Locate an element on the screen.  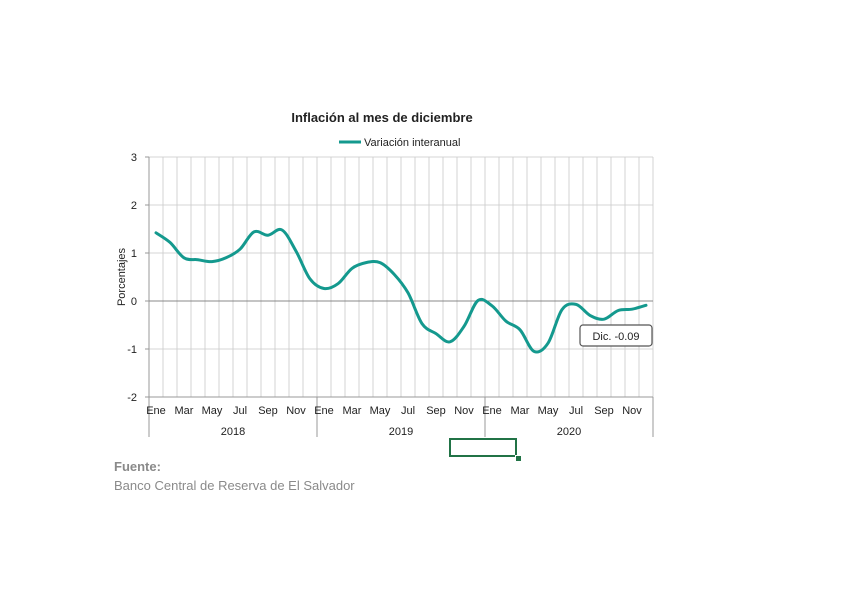
annotation-label: Dic. -0.09 is located at coordinates (615, 337).